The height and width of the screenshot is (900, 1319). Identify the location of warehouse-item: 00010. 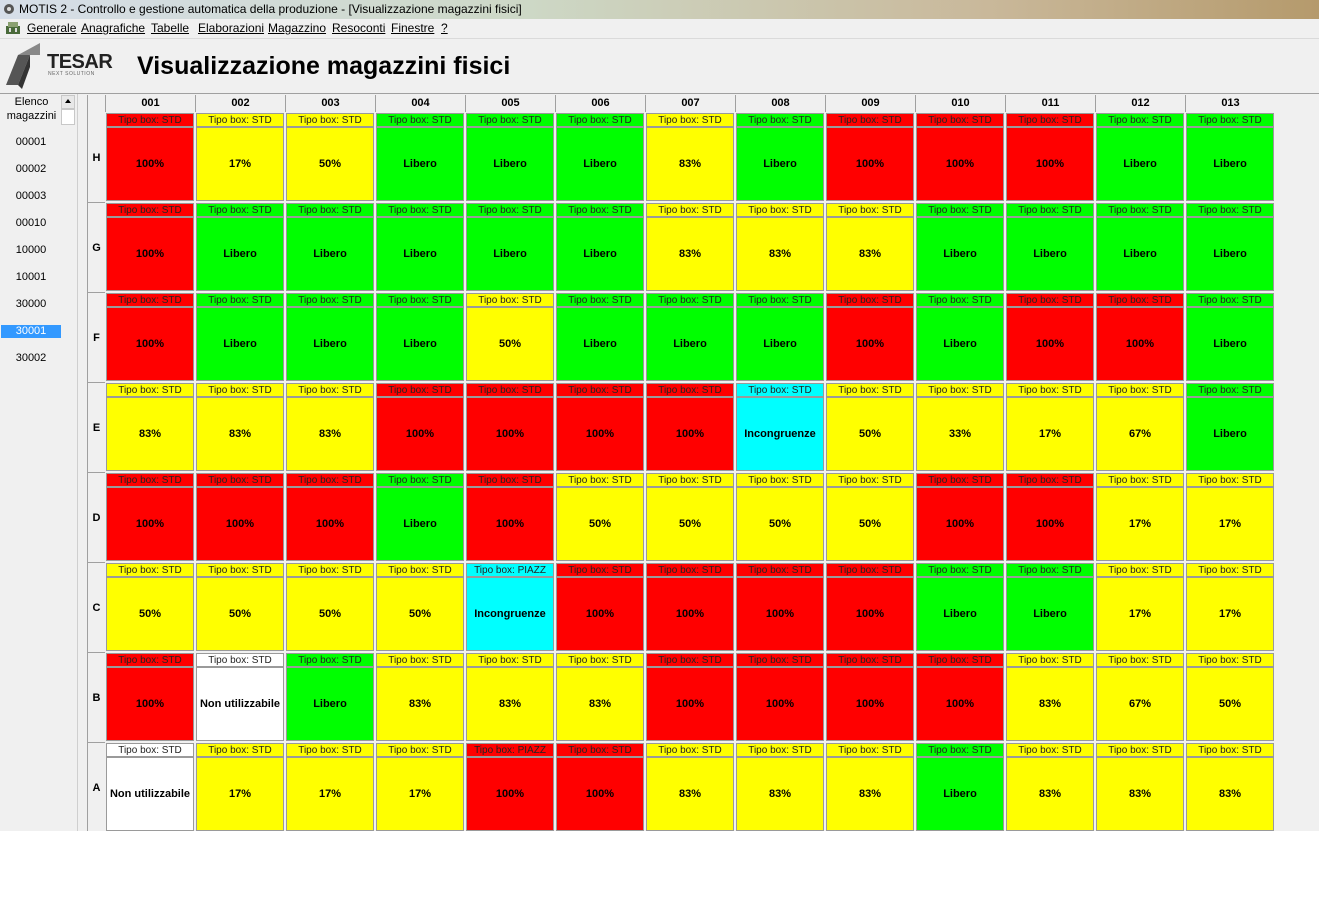
(31, 223).